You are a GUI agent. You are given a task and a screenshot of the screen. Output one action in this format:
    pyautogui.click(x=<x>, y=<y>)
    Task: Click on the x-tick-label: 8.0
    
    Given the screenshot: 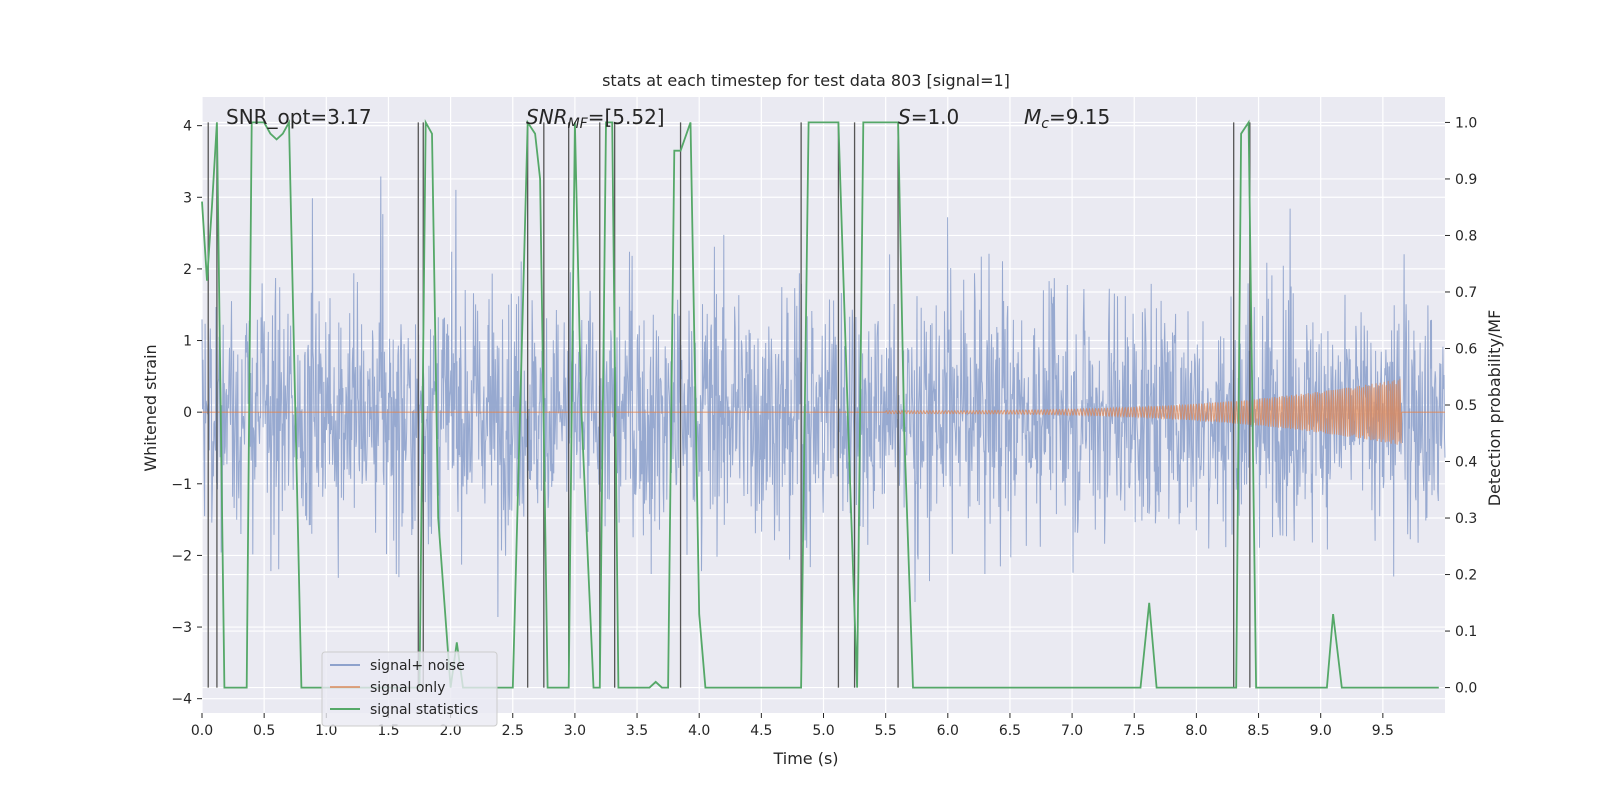 What is the action you would take?
    pyautogui.click(x=1196, y=731)
    